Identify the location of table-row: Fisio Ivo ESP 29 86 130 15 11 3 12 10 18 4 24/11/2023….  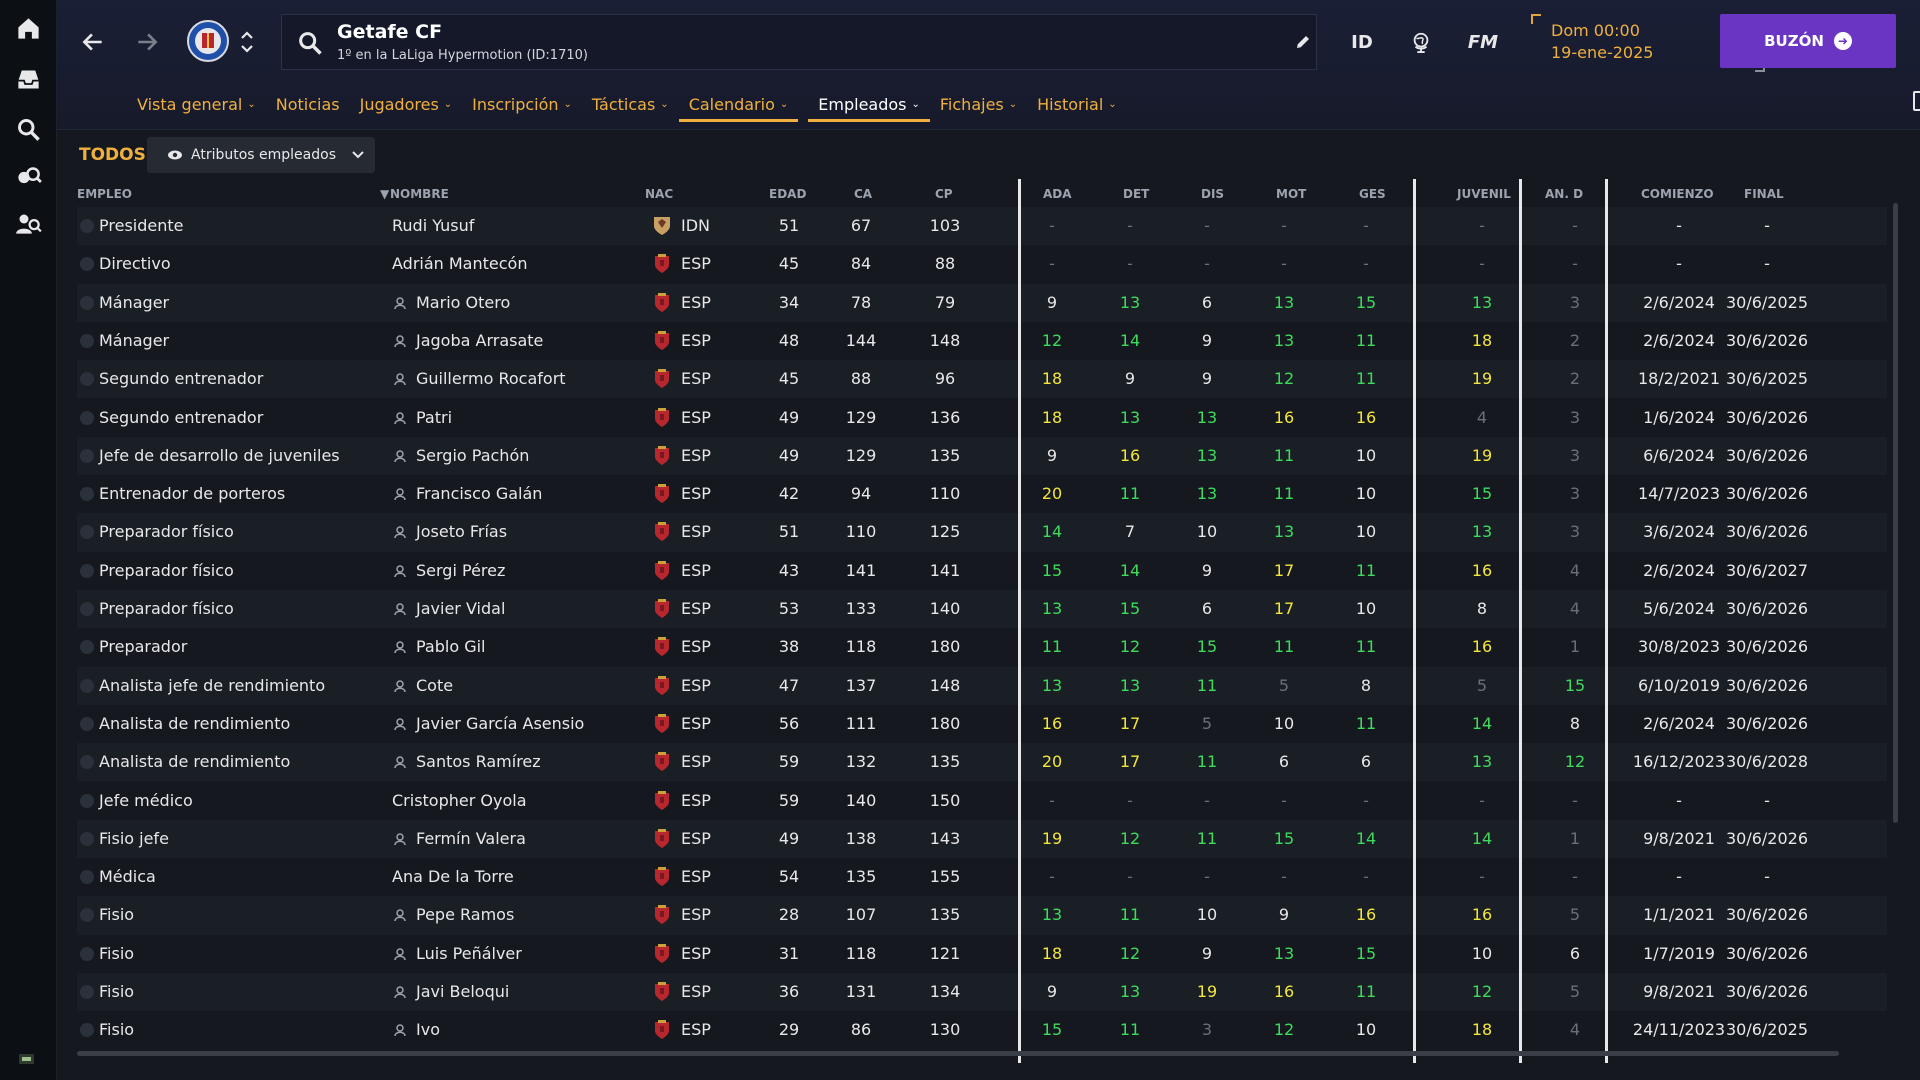
(982, 1030).